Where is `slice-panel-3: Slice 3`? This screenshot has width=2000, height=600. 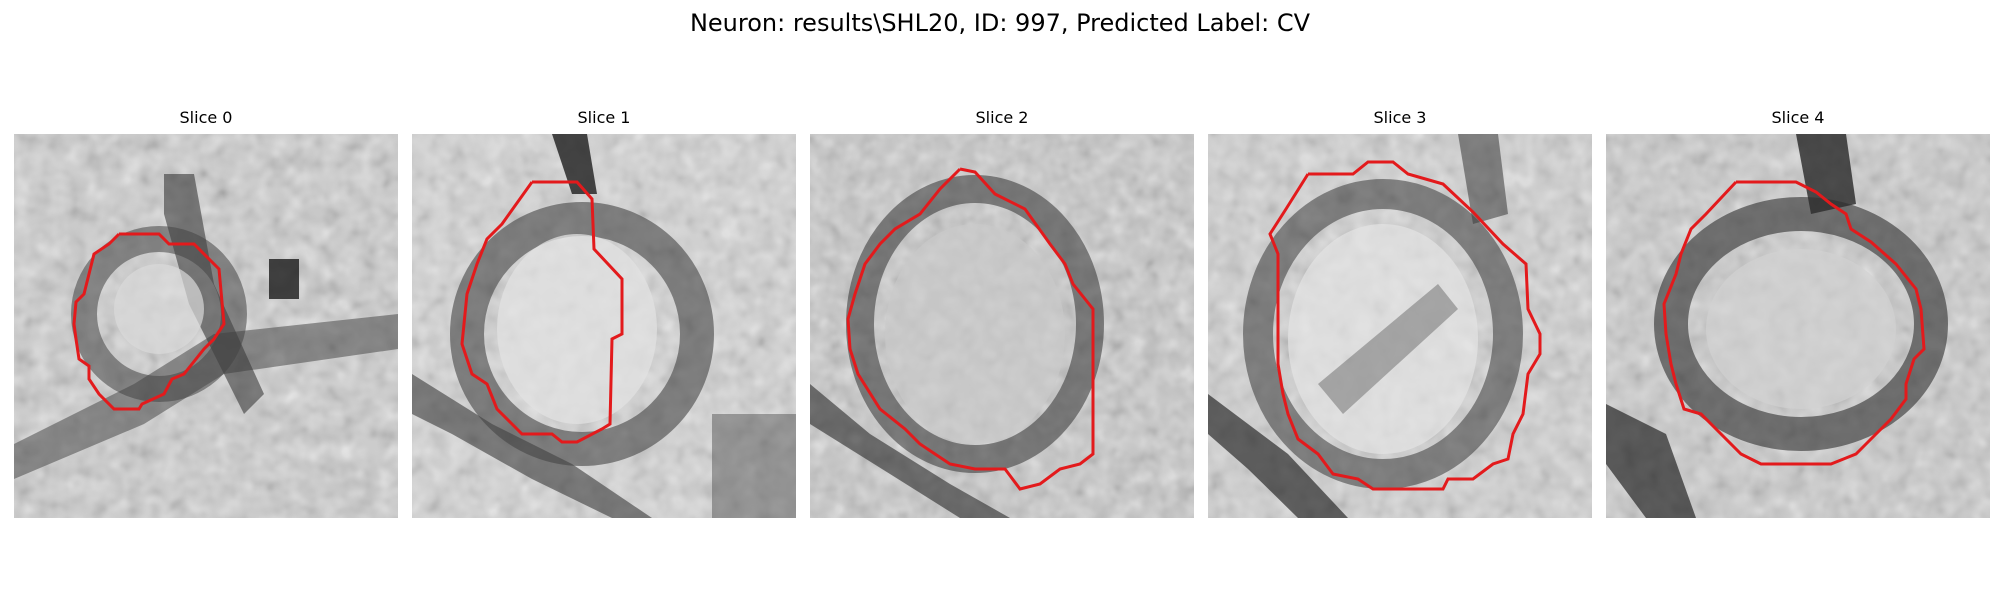
slice-panel-3: Slice 3 is located at coordinates (1400, 313).